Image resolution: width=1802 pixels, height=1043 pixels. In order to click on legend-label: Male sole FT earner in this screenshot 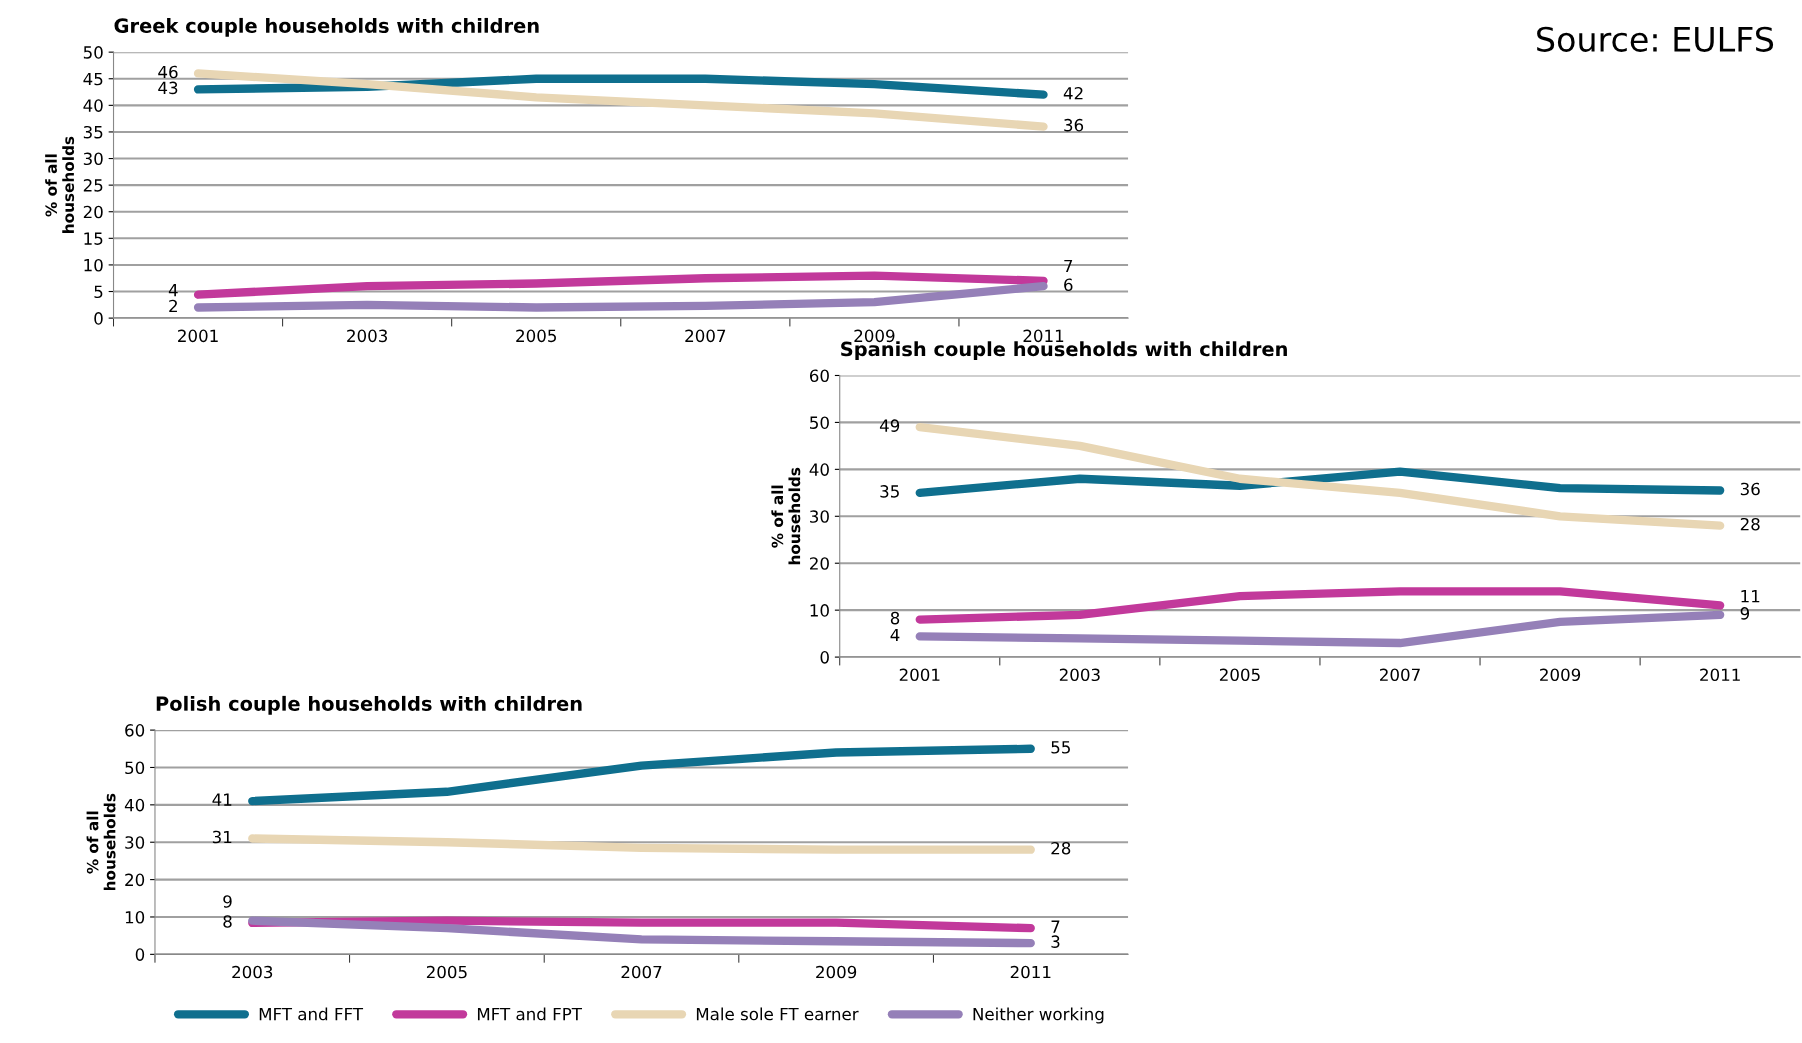, I will do `click(777, 1014)`.